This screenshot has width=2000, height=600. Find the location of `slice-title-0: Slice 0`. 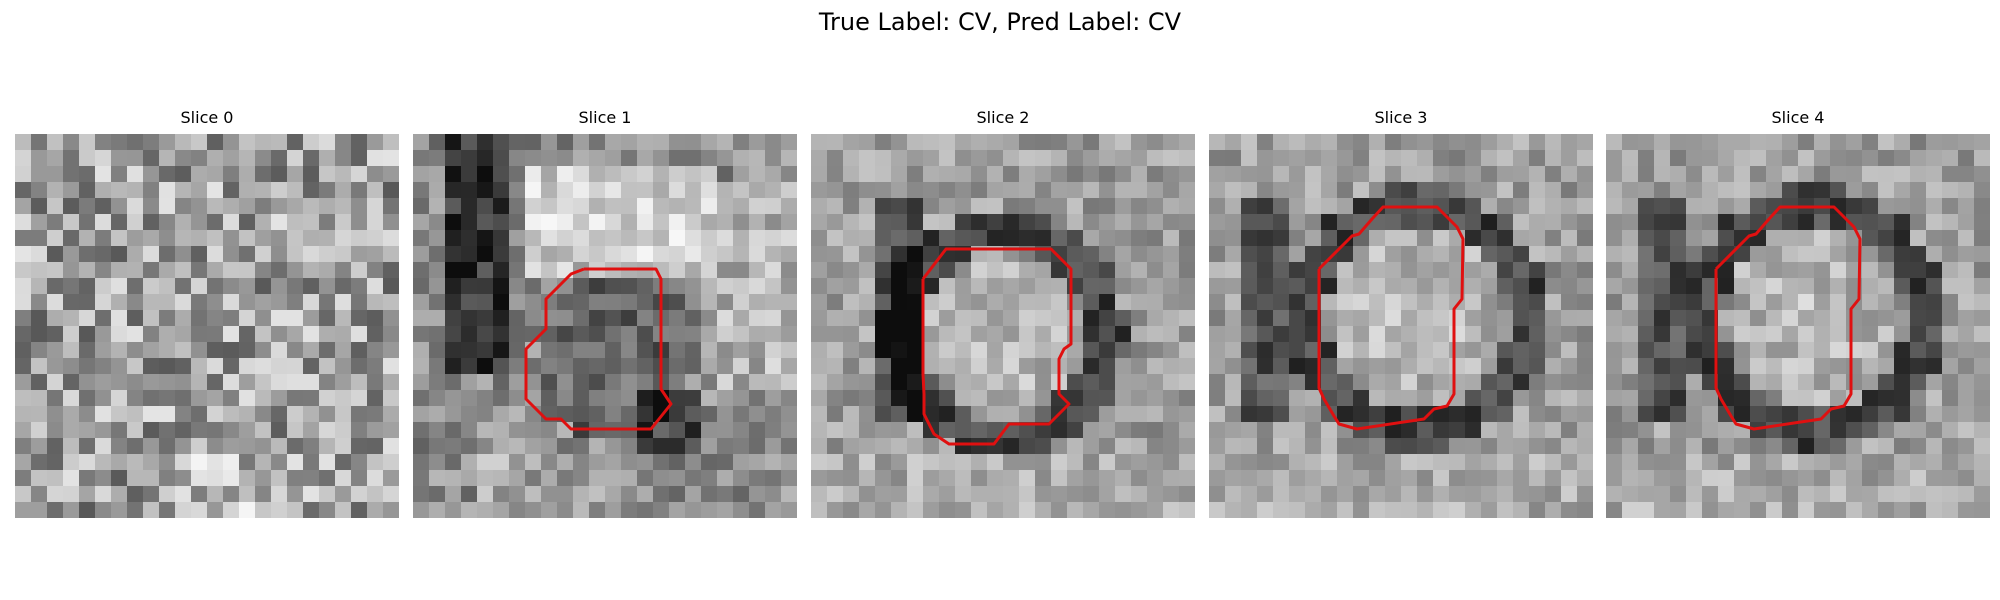

slice-title-0: Slice 0 is located at coordinates (207, 117).